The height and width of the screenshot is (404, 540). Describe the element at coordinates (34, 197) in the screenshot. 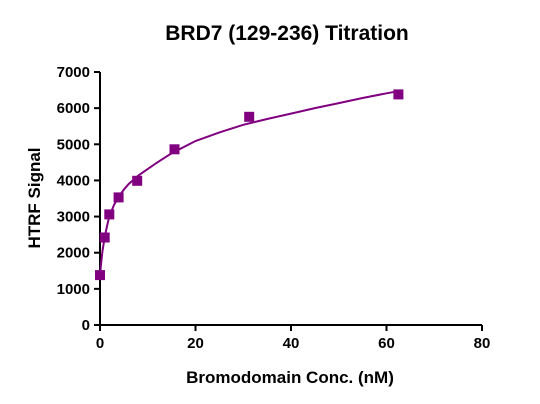

I see `y-axis-label: HTRF Signal` at that location.